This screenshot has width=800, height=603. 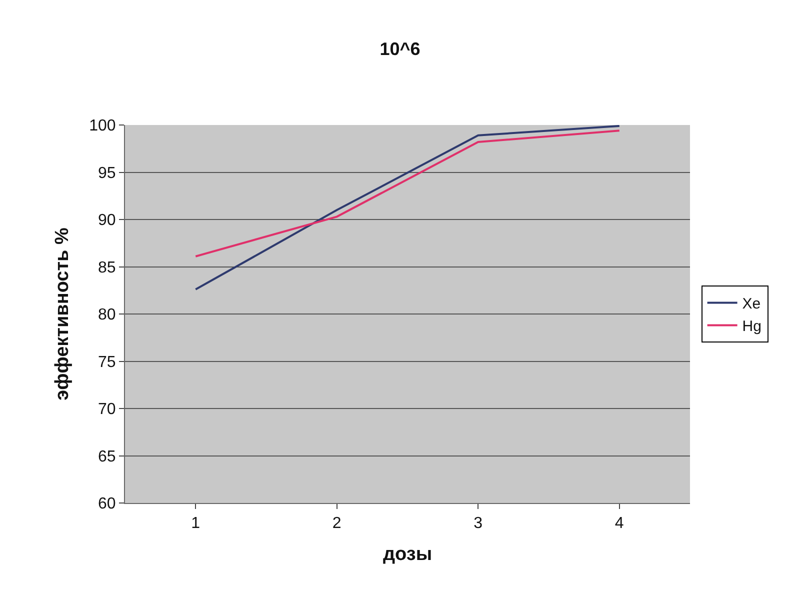 I want to click on y-axis-title: эффективность %, so click(x=62, y=314).